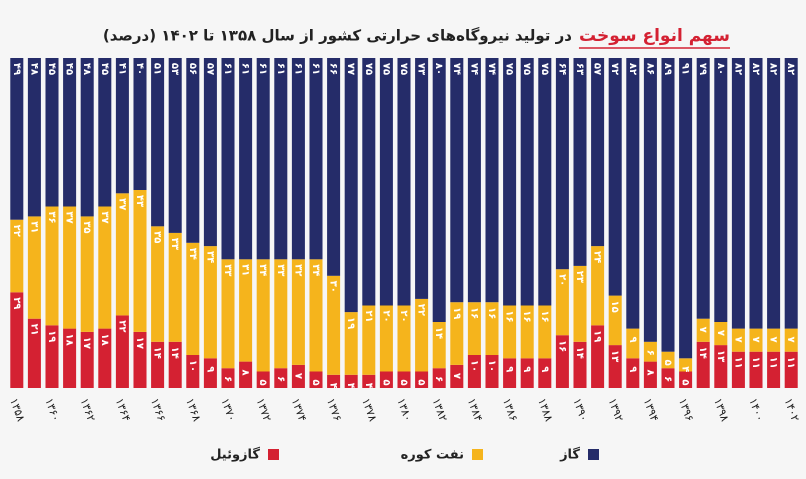 This screenshot has height=479, width=806. Describe the element at coordinates (350, 323) in the screenshot. I see `data-label: ۱۹` at that location.